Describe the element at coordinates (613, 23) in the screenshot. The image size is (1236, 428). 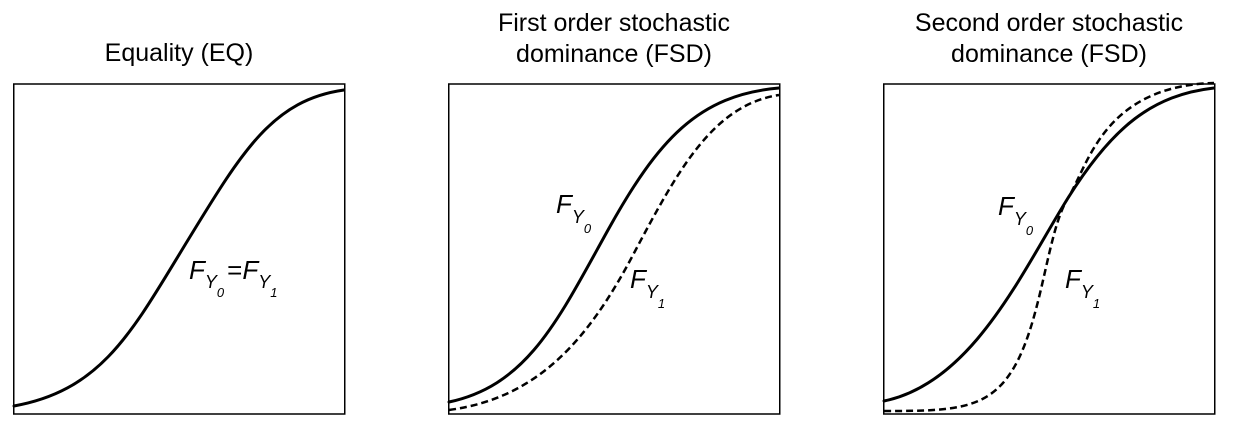
I see `title-line-1: First order stochastic` at that location.